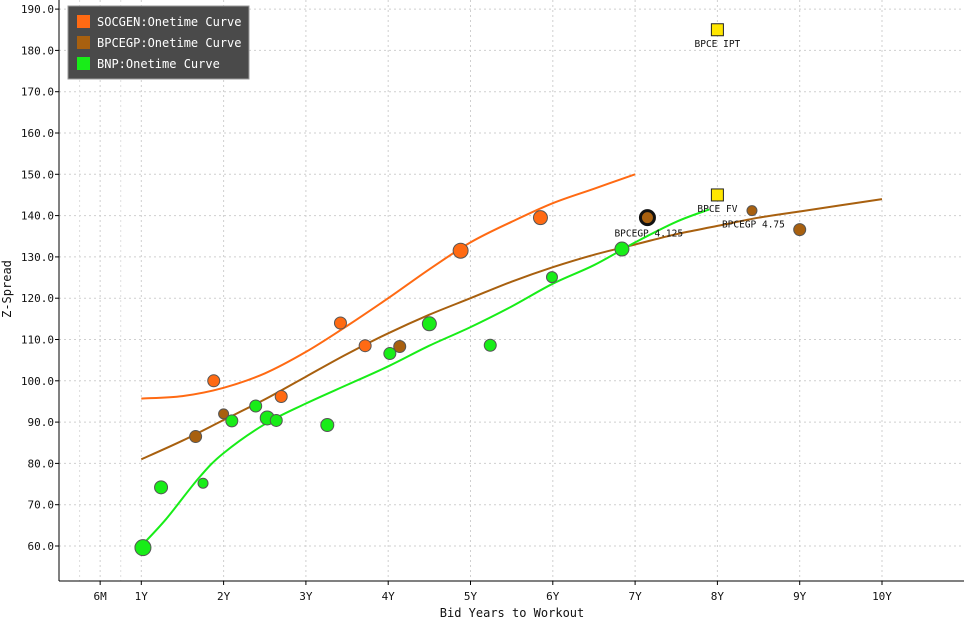 Image resolution: width=964 pixels, height=625 pixels. What do you see at coordinates (718, 596) in the screenshot?
I see `x-tick-label: 8Y` at bounding box center [718, 596].